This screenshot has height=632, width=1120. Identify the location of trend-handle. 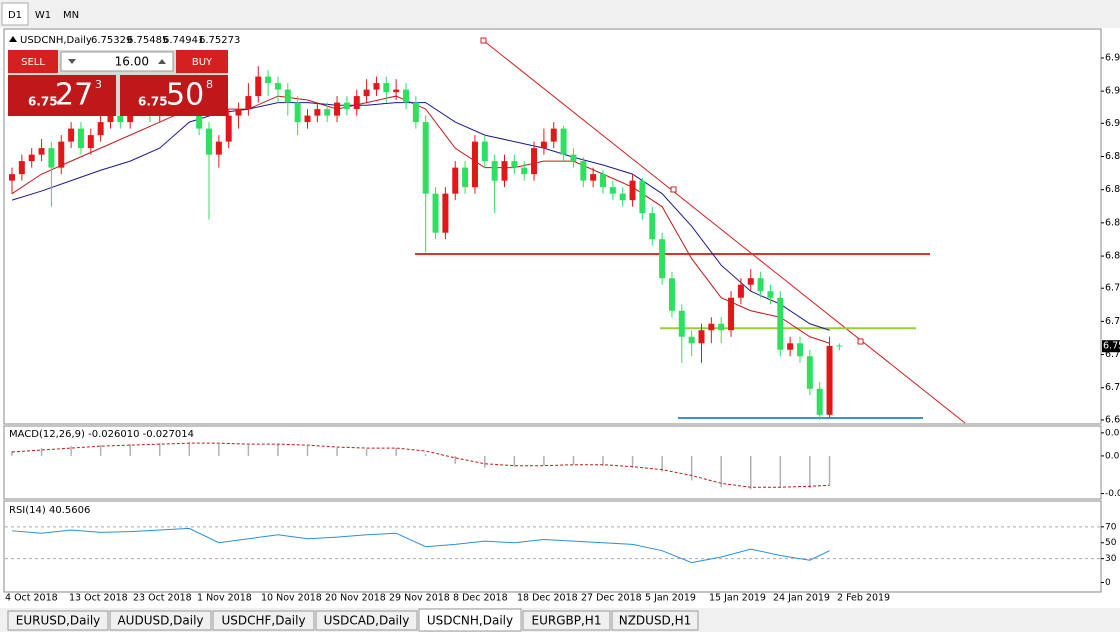
(673, 189).